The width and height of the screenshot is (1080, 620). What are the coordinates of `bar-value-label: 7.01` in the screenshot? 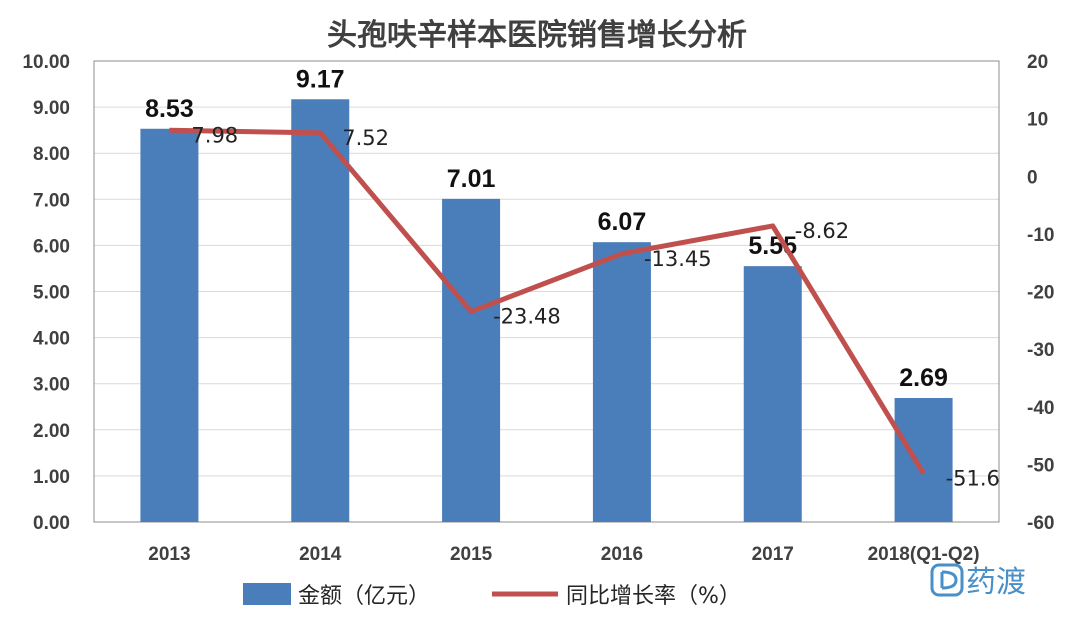 It's located at (471, 179).